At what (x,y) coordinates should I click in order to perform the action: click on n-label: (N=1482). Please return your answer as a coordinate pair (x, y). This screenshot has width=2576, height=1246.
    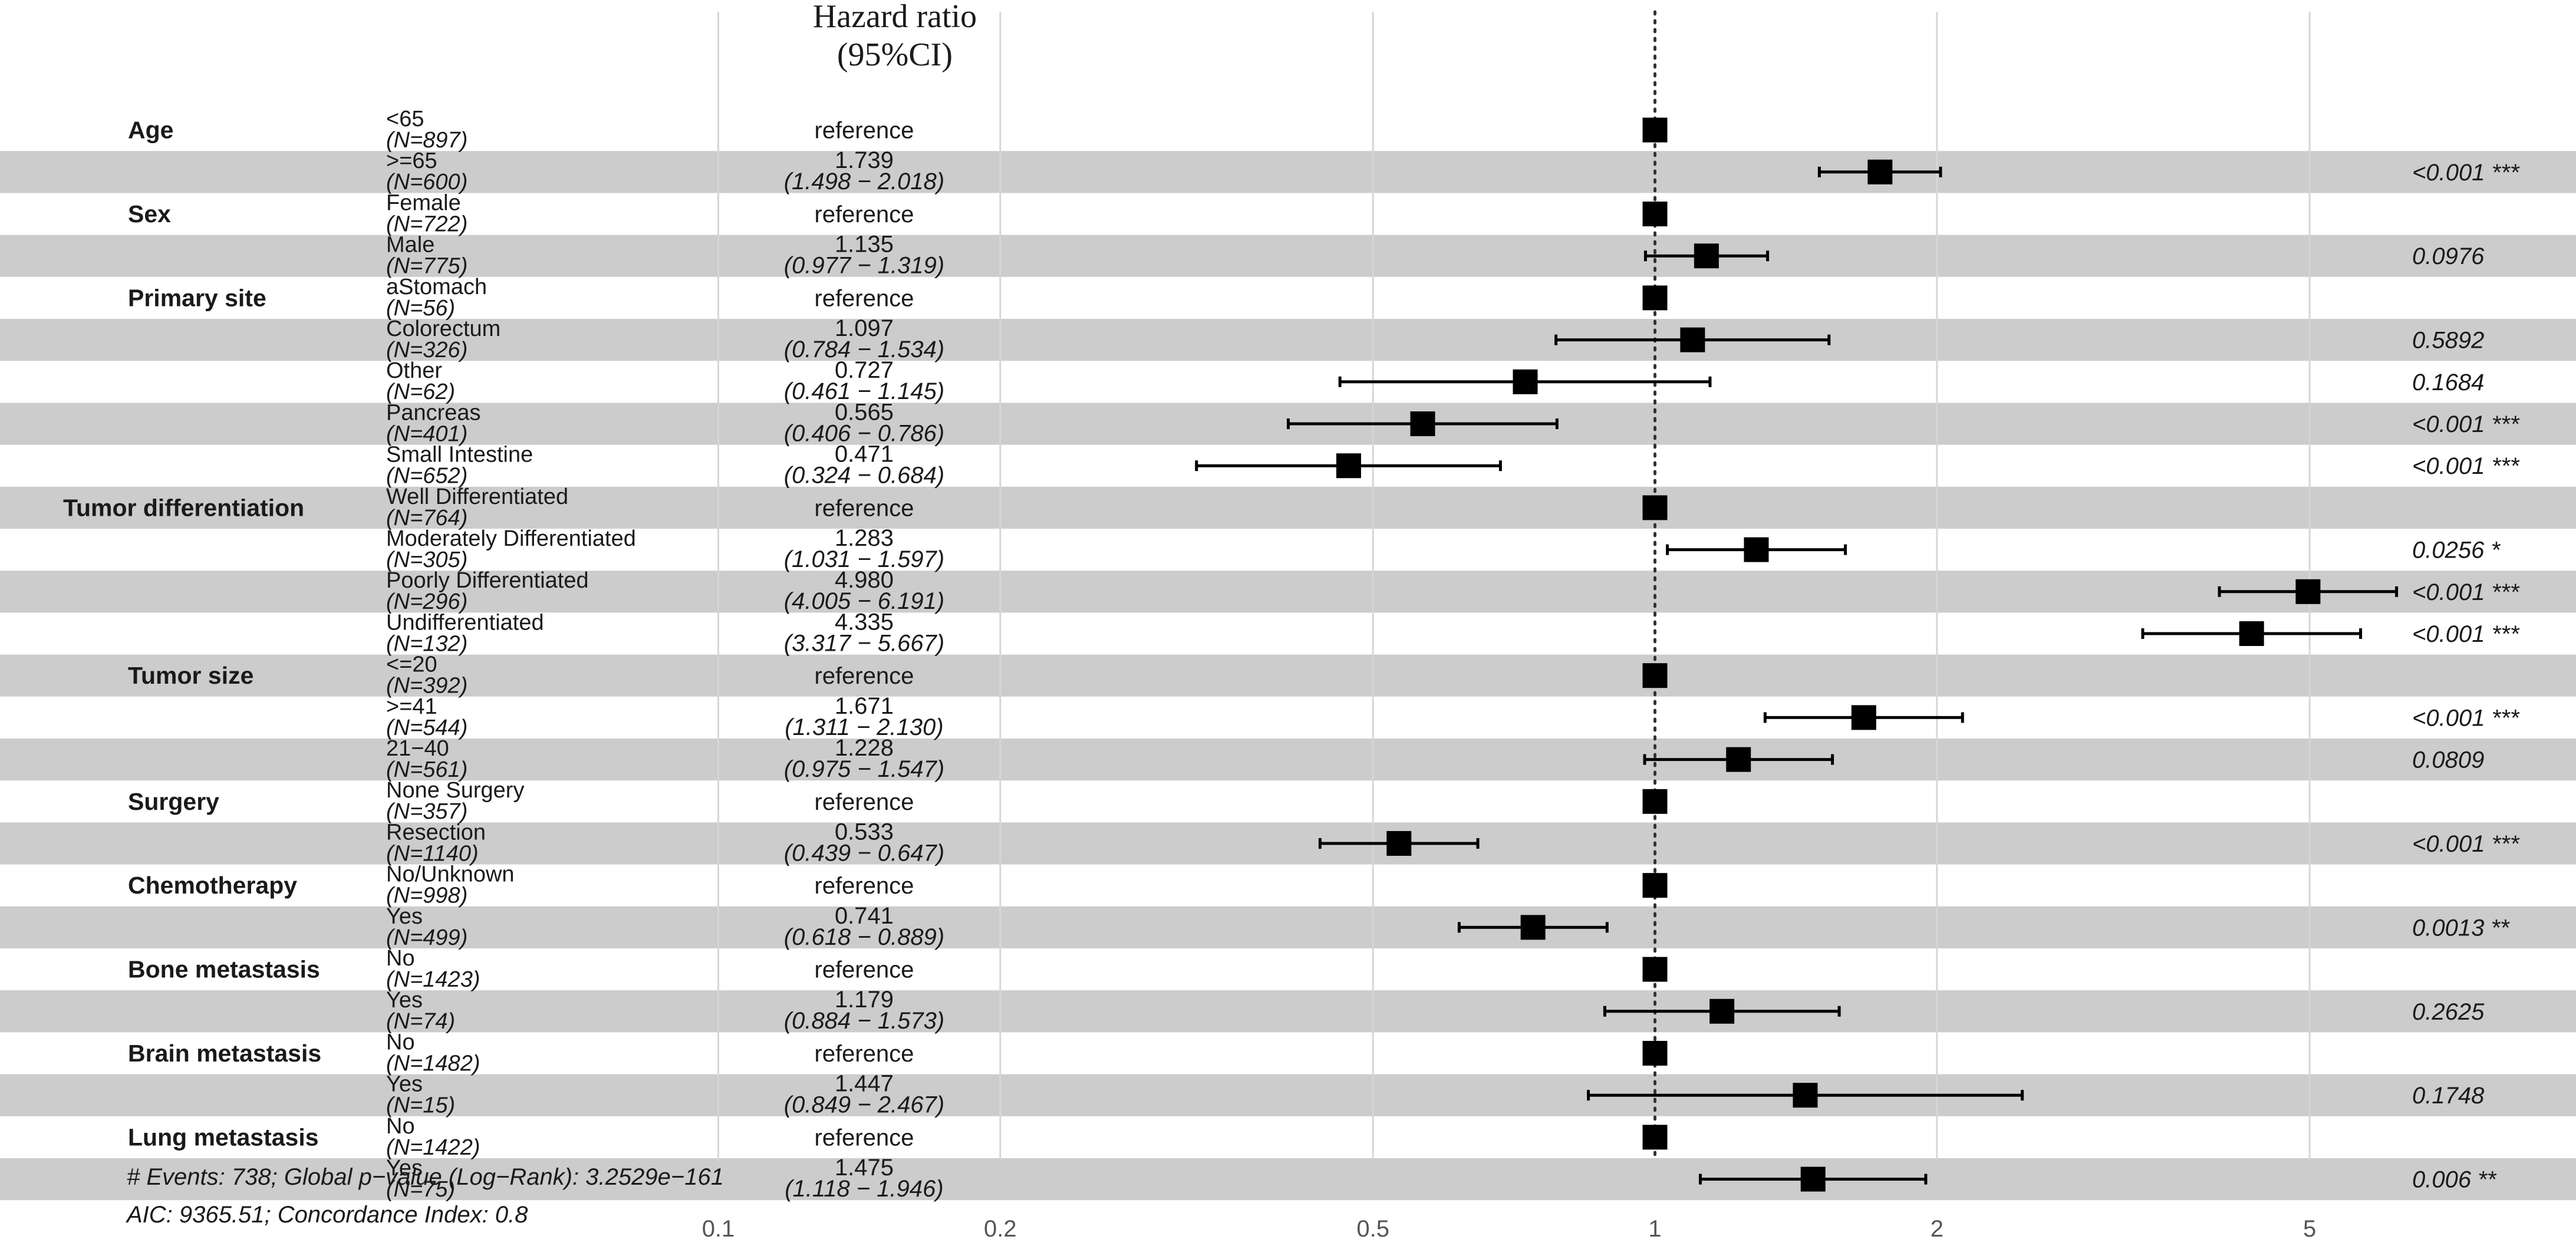
    Looking at the image, I should click on (433, 1063).